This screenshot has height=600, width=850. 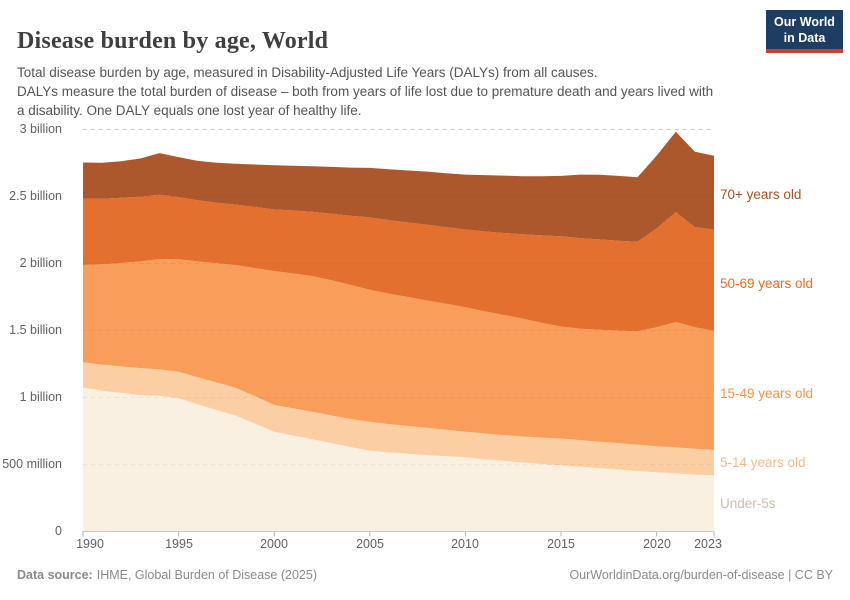 I want to click on y-axis-label-2b: 2 billion, so click(x=40, y=263).